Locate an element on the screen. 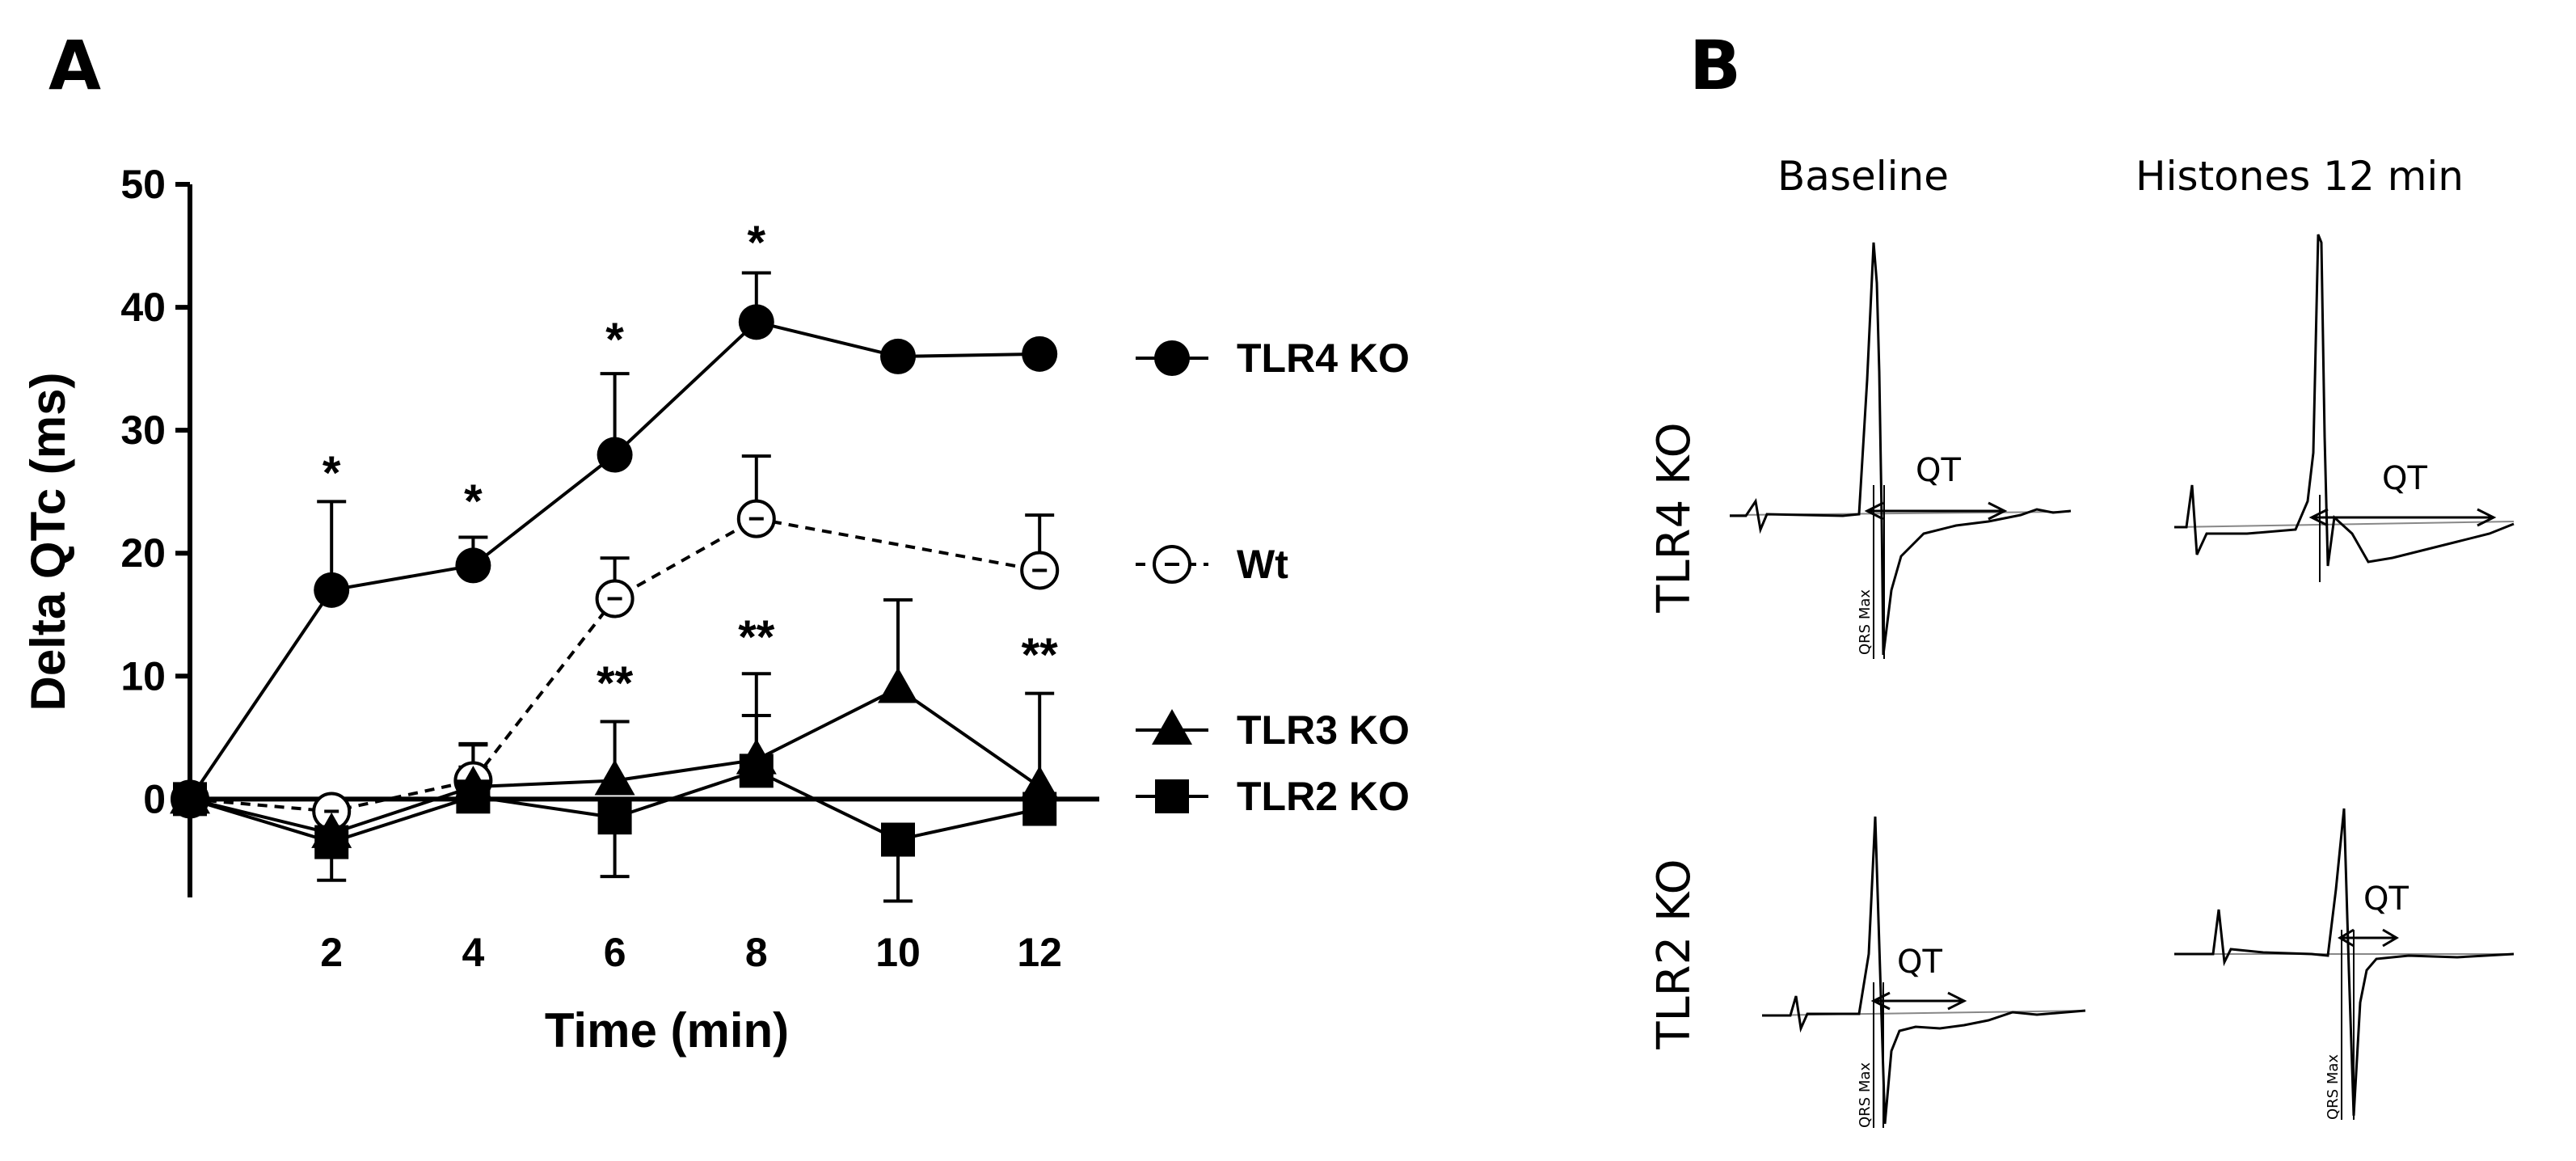 This screenshot has height=1161, width=2576. legend-label-tlr2-ko: TLR2 KO is located at coordinates (1323, 796).